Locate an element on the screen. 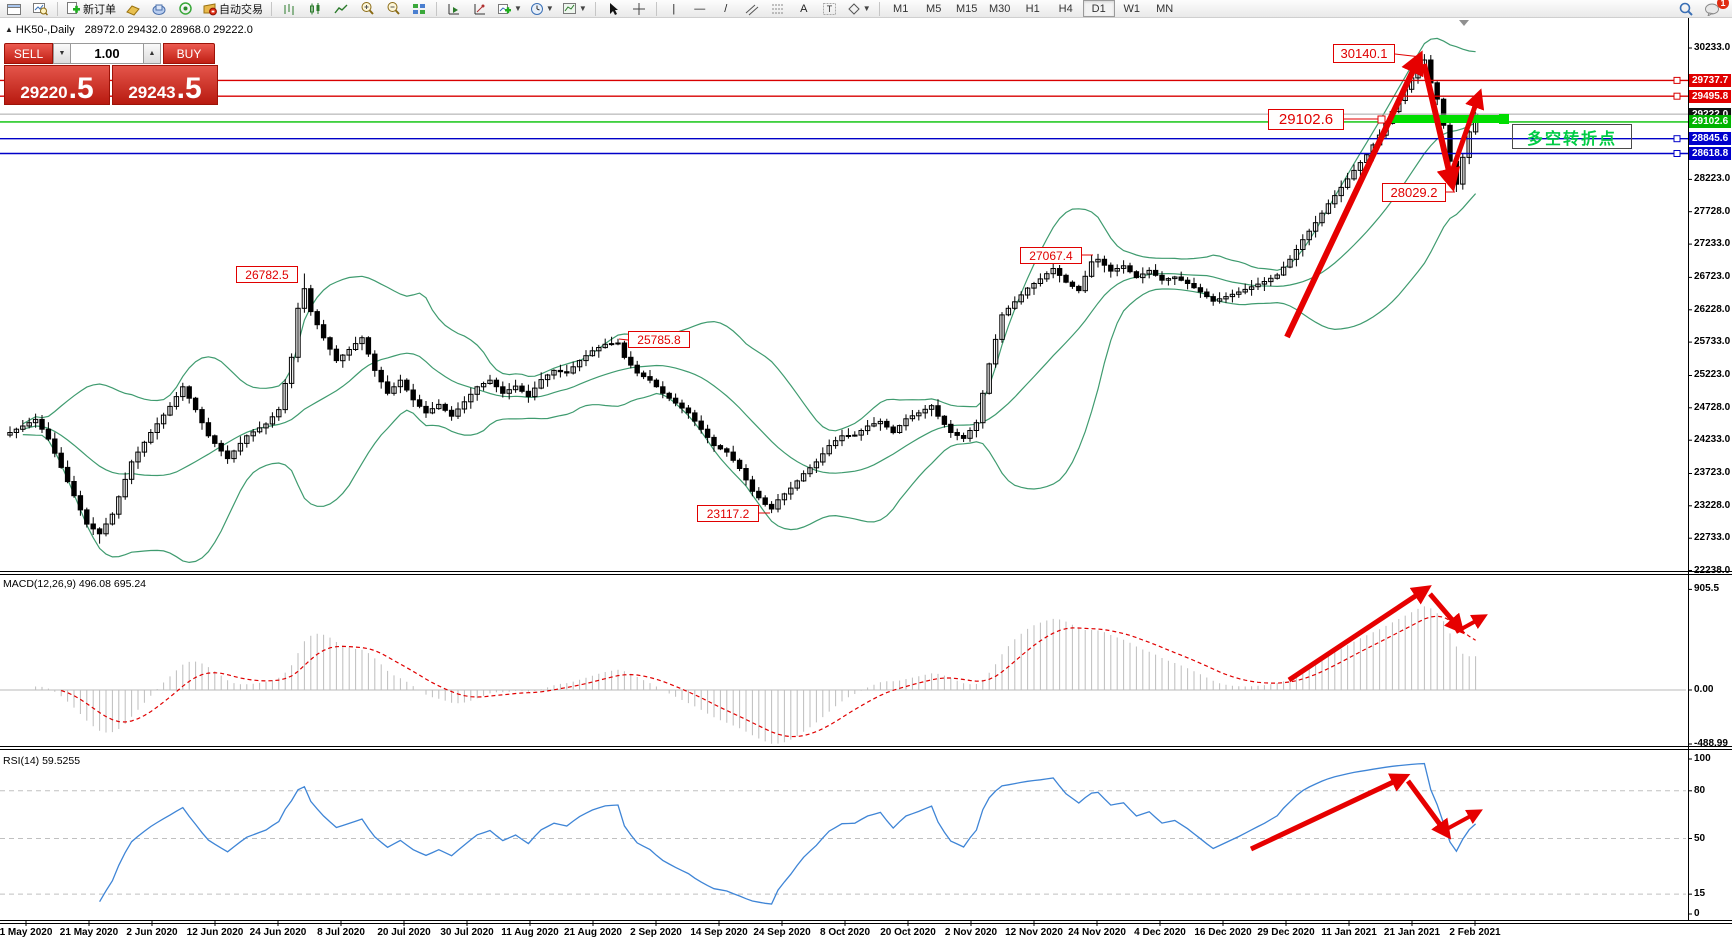  highlight-bar-handle is located at coordinates (1504, 119).